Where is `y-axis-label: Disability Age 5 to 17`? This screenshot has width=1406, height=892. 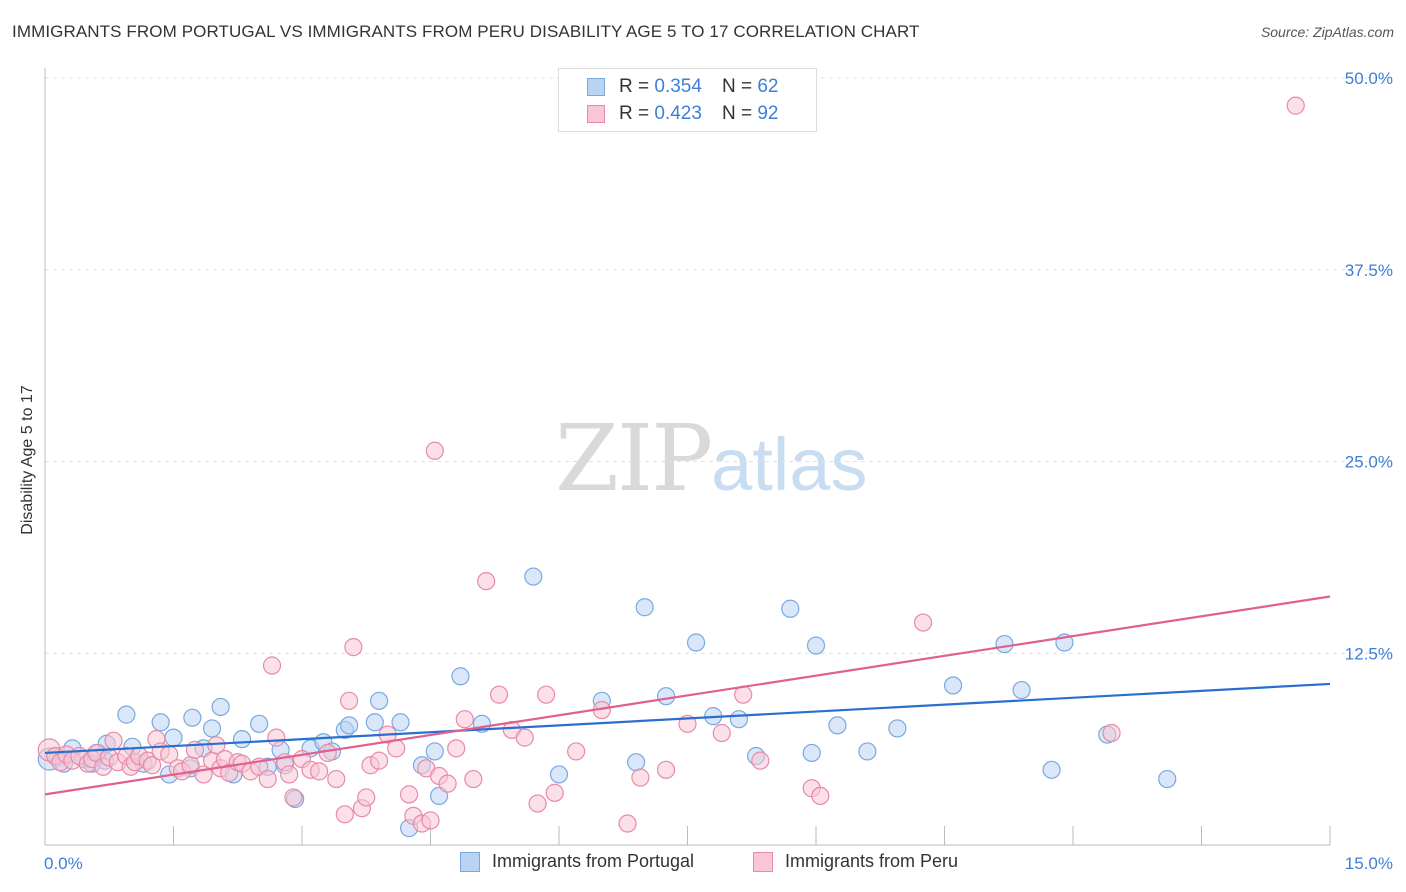 y-axis-label: Disability Age 5 to 17 is located at coordinates (27, 460).